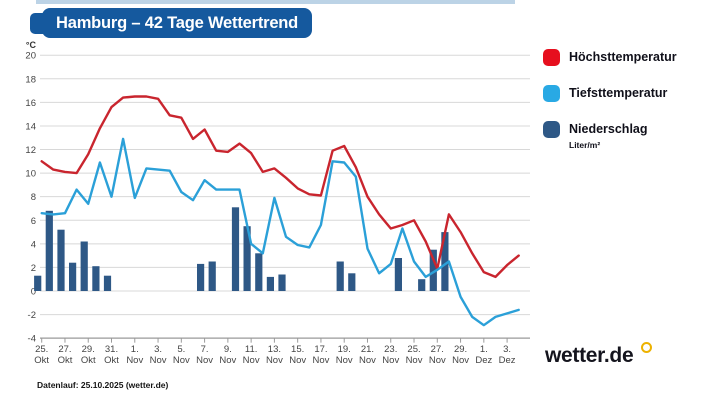 Image resolution: width=717 pixels, height=403 pixels. I want to click on svg-text: 14, so click(30, 126).